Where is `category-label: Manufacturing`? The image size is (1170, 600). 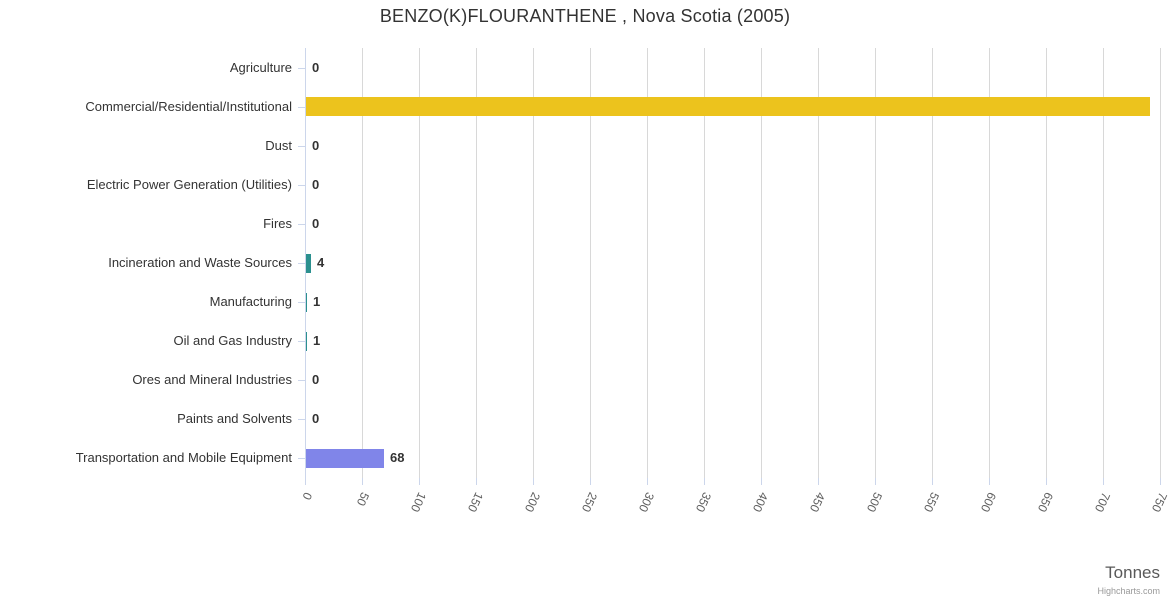
category-label: Manufacturing is located at coordinates (250, 301).